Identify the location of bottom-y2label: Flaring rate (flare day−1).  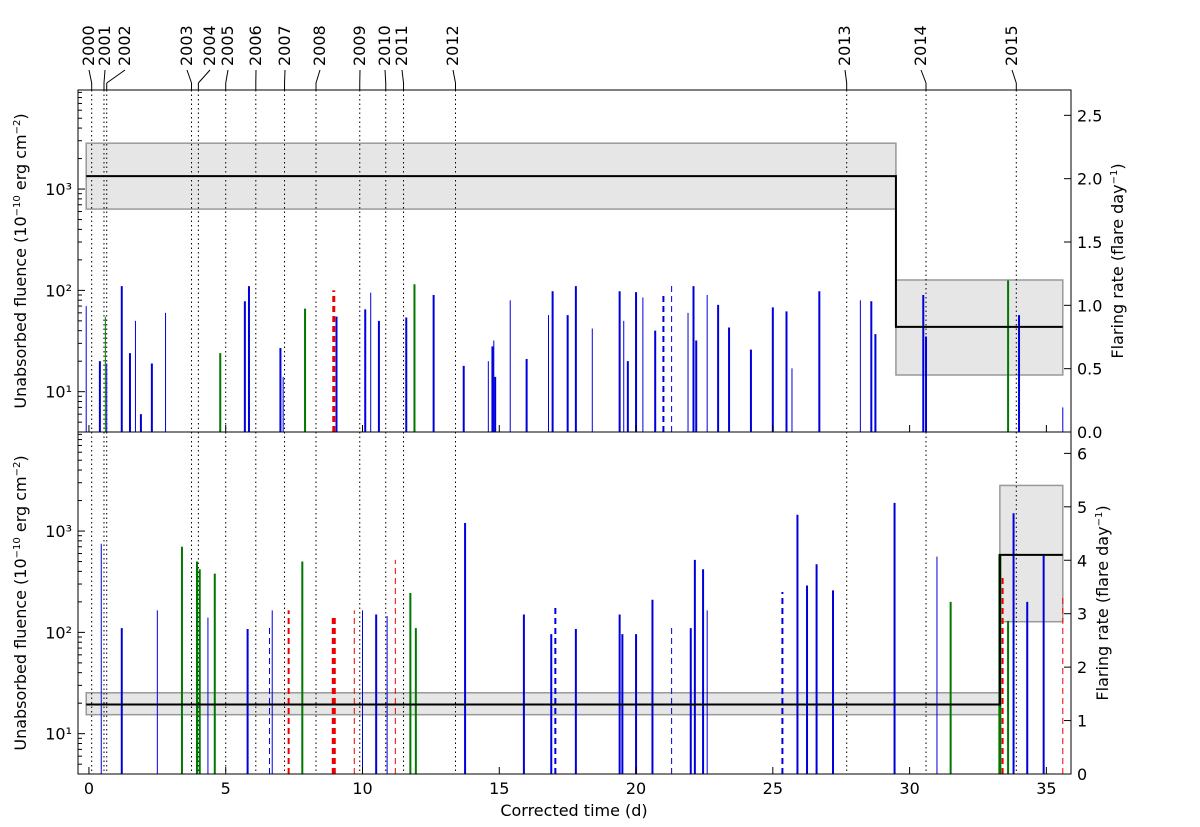
(1102, 602).